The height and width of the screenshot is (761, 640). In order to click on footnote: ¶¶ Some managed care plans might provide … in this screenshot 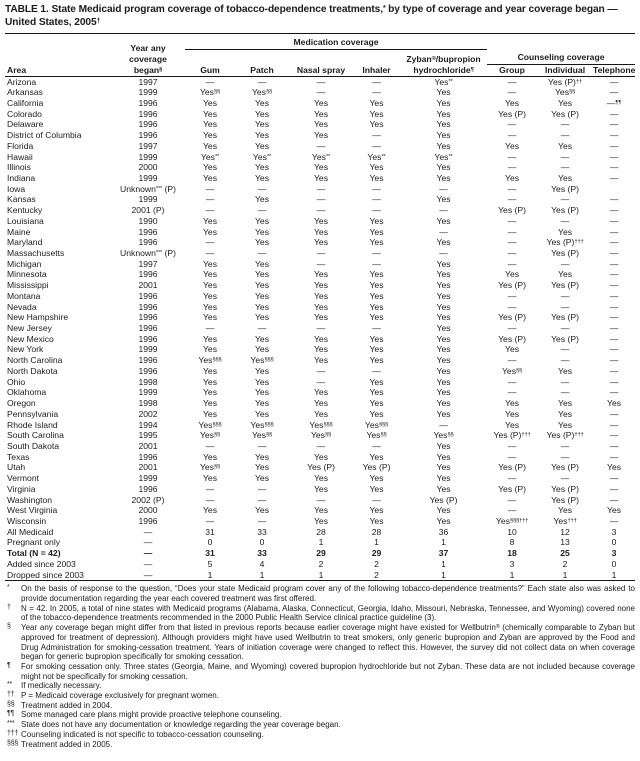, I will do `click(320, 715)`.